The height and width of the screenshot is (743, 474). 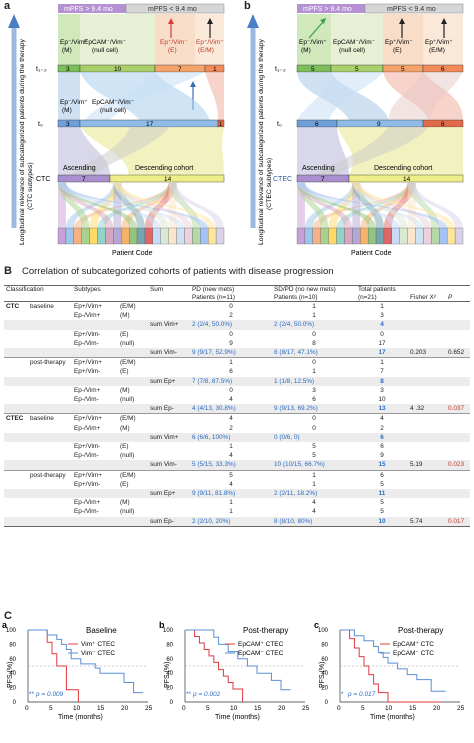 What do you see at coordinates (8, 616) in the screenshot?
I see `section-c-letter: C` at bounding box center [8, 616].